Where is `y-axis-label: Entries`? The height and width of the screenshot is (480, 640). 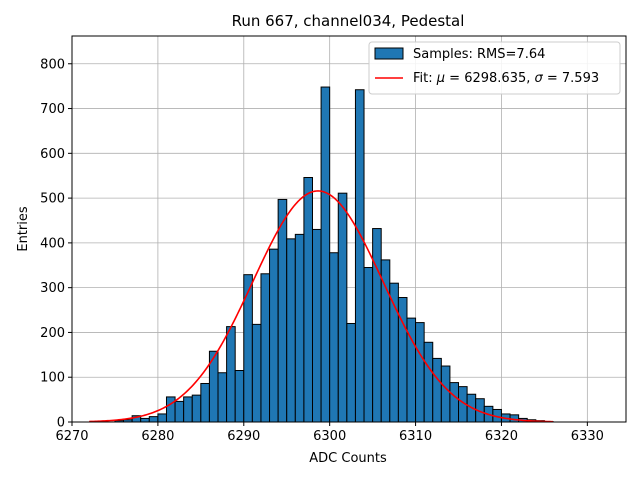 y-axis-label: Entries is located at coordinates (23, 229).